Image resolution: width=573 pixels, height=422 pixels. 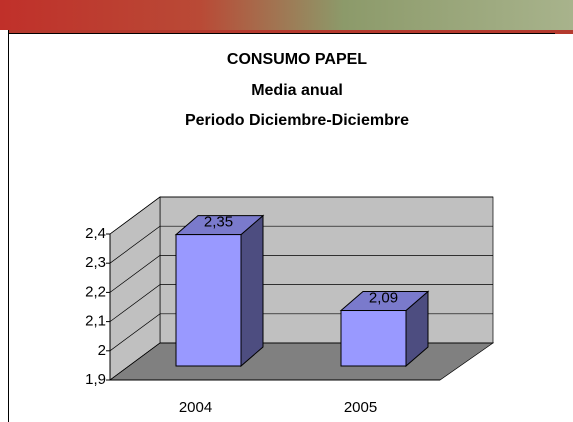 I want to click on floor, so click(x=301, y=361).